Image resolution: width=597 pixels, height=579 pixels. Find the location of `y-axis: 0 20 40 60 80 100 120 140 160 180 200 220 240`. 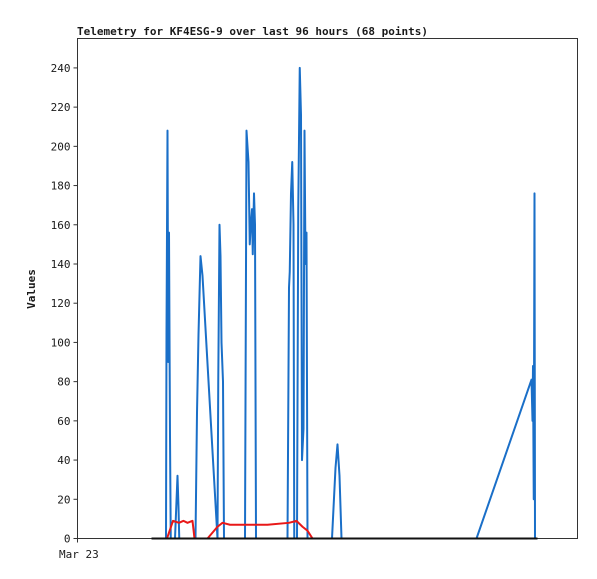

y-axis: 0 20 40 60 80 100 120 140 160 180 200 220 240 is located at coordinates (64, 304).